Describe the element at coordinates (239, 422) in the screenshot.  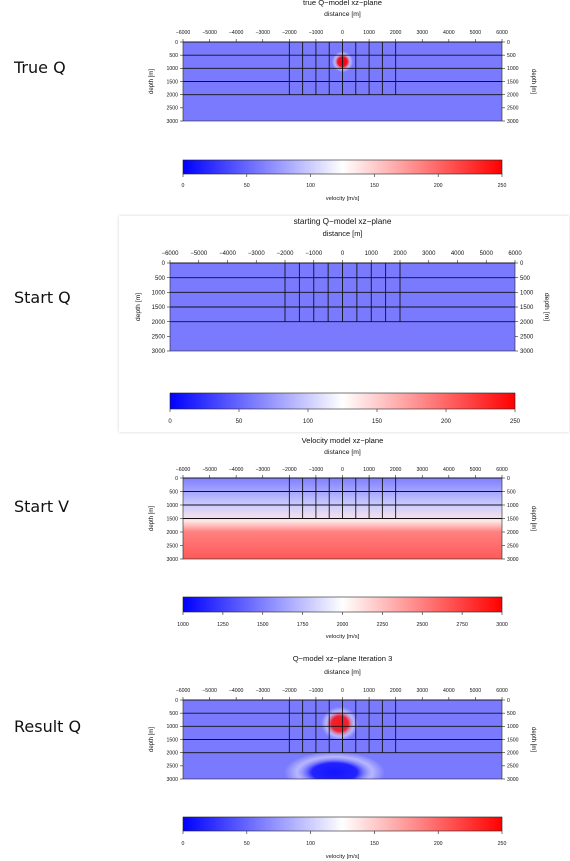
I see `colorbar-tick-label: 50` at that location.